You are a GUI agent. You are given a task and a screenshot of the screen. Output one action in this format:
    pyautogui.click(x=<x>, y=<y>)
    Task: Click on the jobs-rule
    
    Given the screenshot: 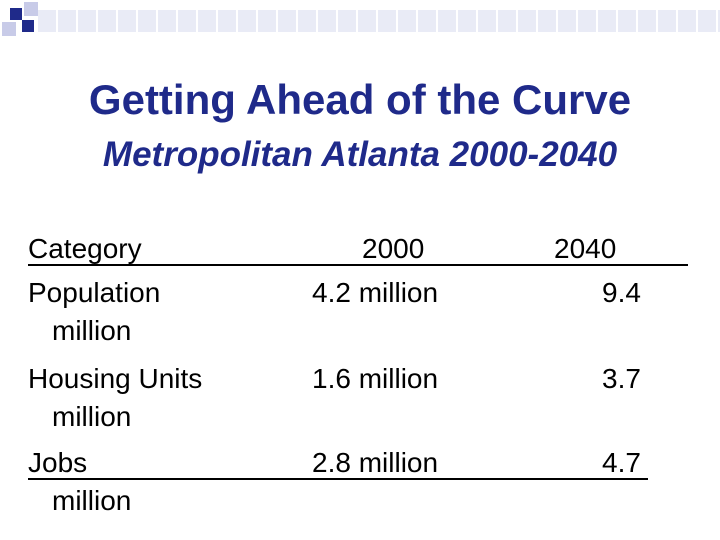 What is the action you would take?
    pyautogui.click(x=338, y=479)
    